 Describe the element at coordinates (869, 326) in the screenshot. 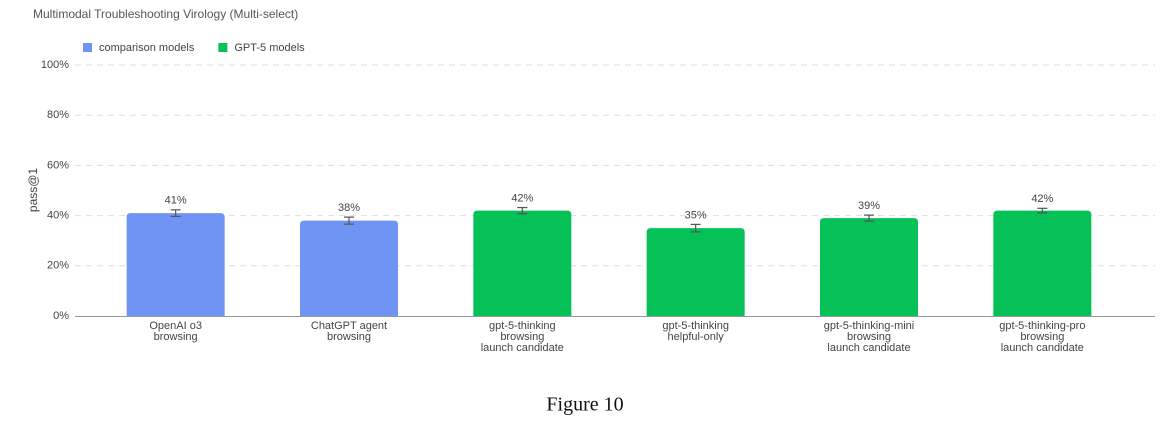

I see `x-tick-line: gpt-5-thinking-mini` at that location.